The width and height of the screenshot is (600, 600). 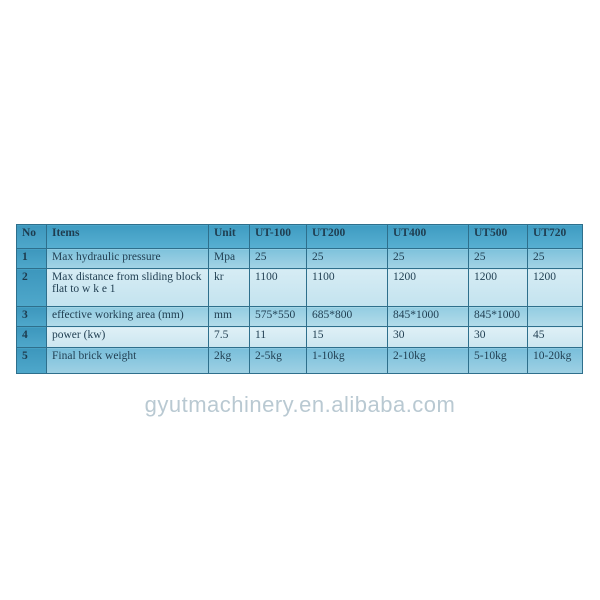 What do you see at coordinates (127, 337) in the screenshot?
I see `cell-item: power (kw)` at bounding box center [127, 337].